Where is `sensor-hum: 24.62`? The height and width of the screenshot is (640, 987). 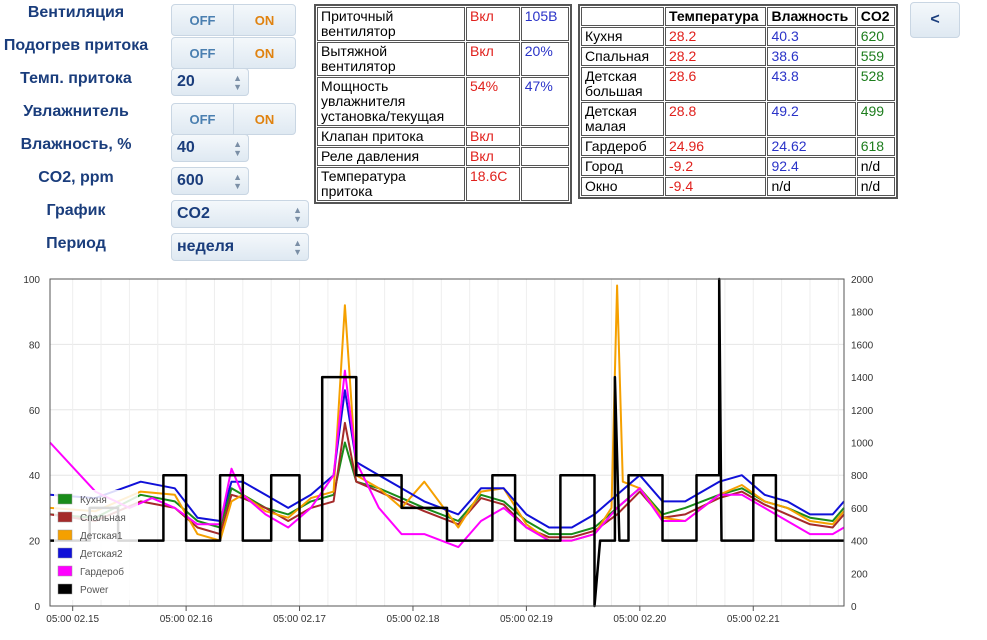
sensor-hum: 24.62 is located at coordinates (811, 146).